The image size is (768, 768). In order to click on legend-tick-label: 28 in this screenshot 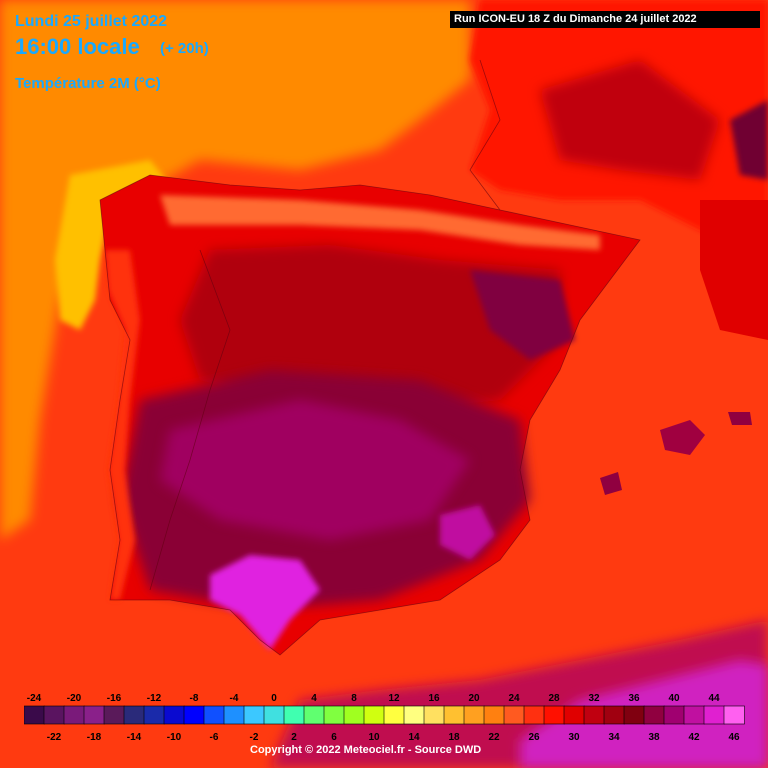, I will do `click(554, 698)`.